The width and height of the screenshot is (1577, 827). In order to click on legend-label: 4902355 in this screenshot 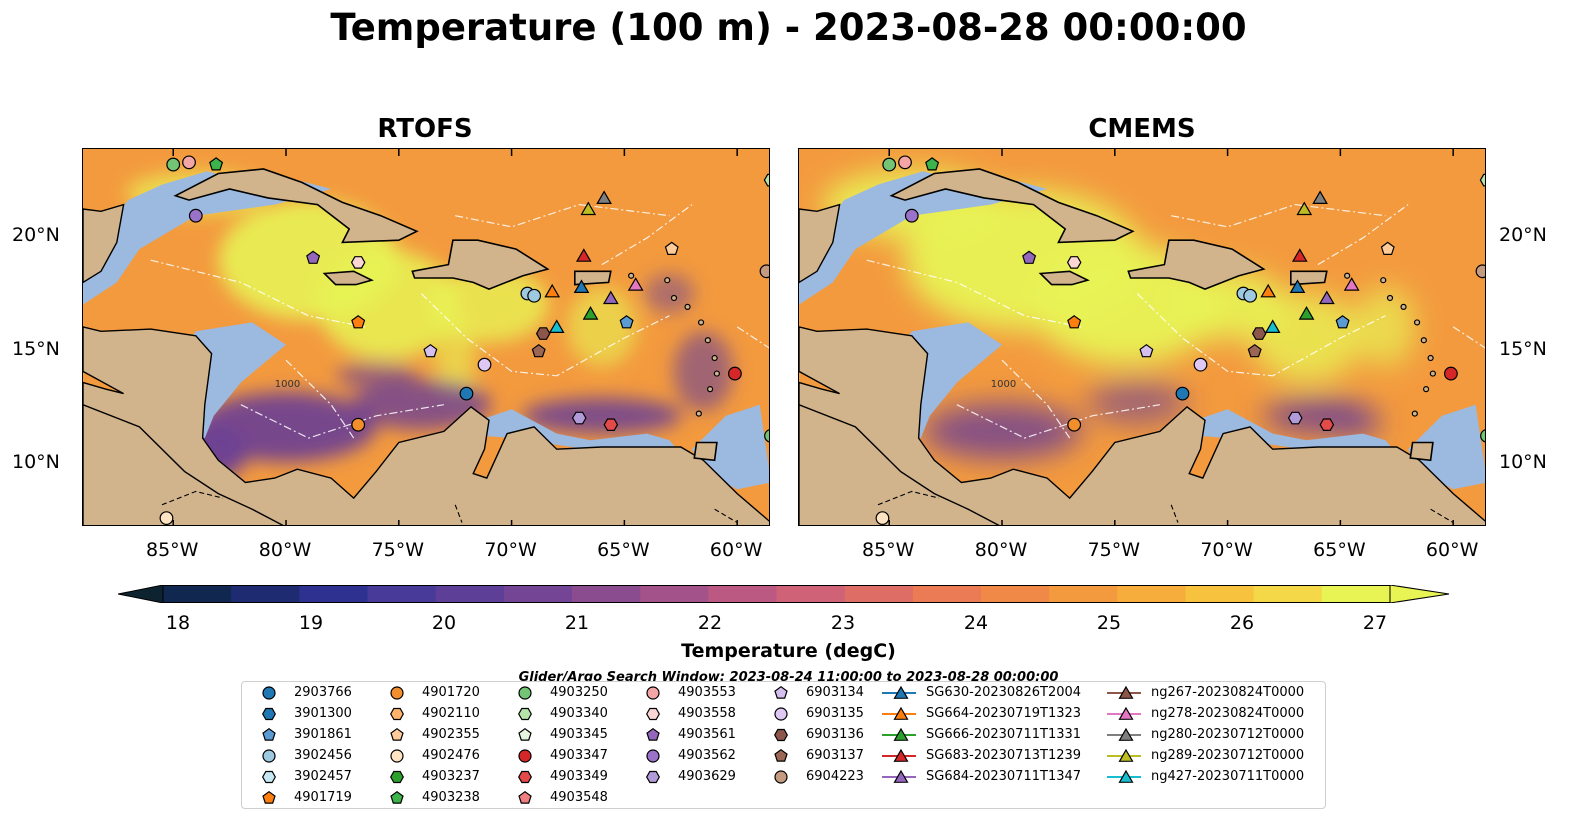, I will do `click(451, 734)`.